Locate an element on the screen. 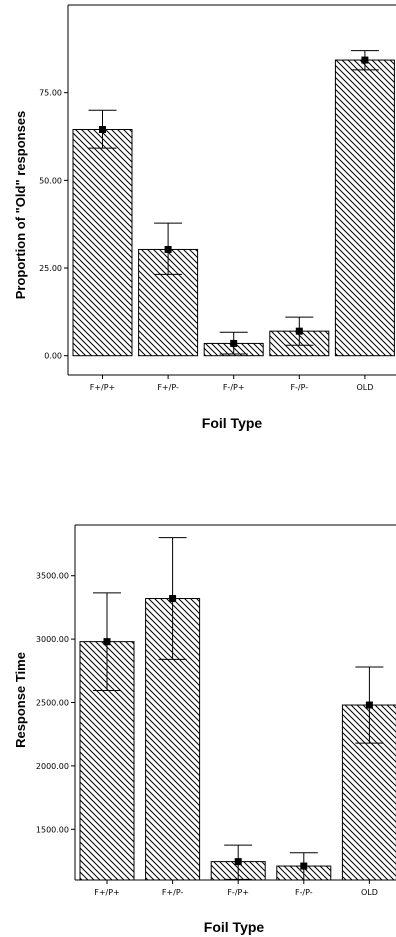 The height and width of the screenshot is (937, 396). y-tick-label: 3000.00 is located at coordinates (52, 639).